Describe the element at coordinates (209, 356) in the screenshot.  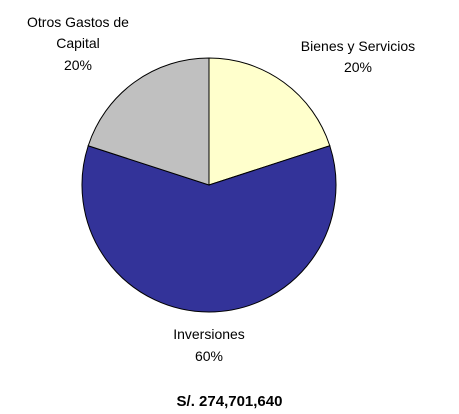
I see `slice-percent: 60%` at that location.